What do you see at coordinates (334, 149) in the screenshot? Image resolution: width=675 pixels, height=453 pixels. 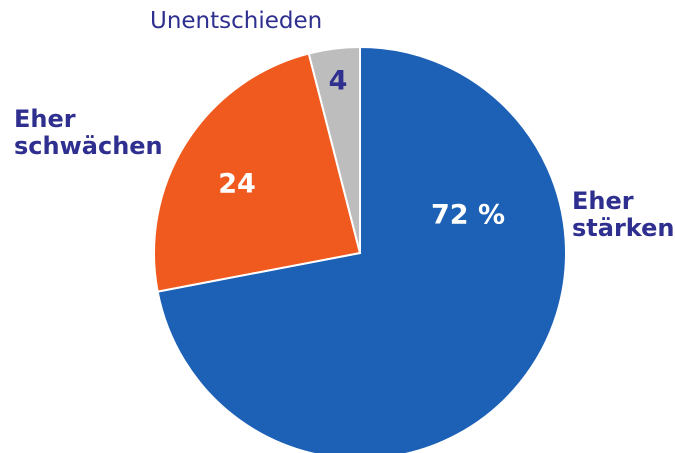 I see `pie-slice` at bounding box center [334, 149].